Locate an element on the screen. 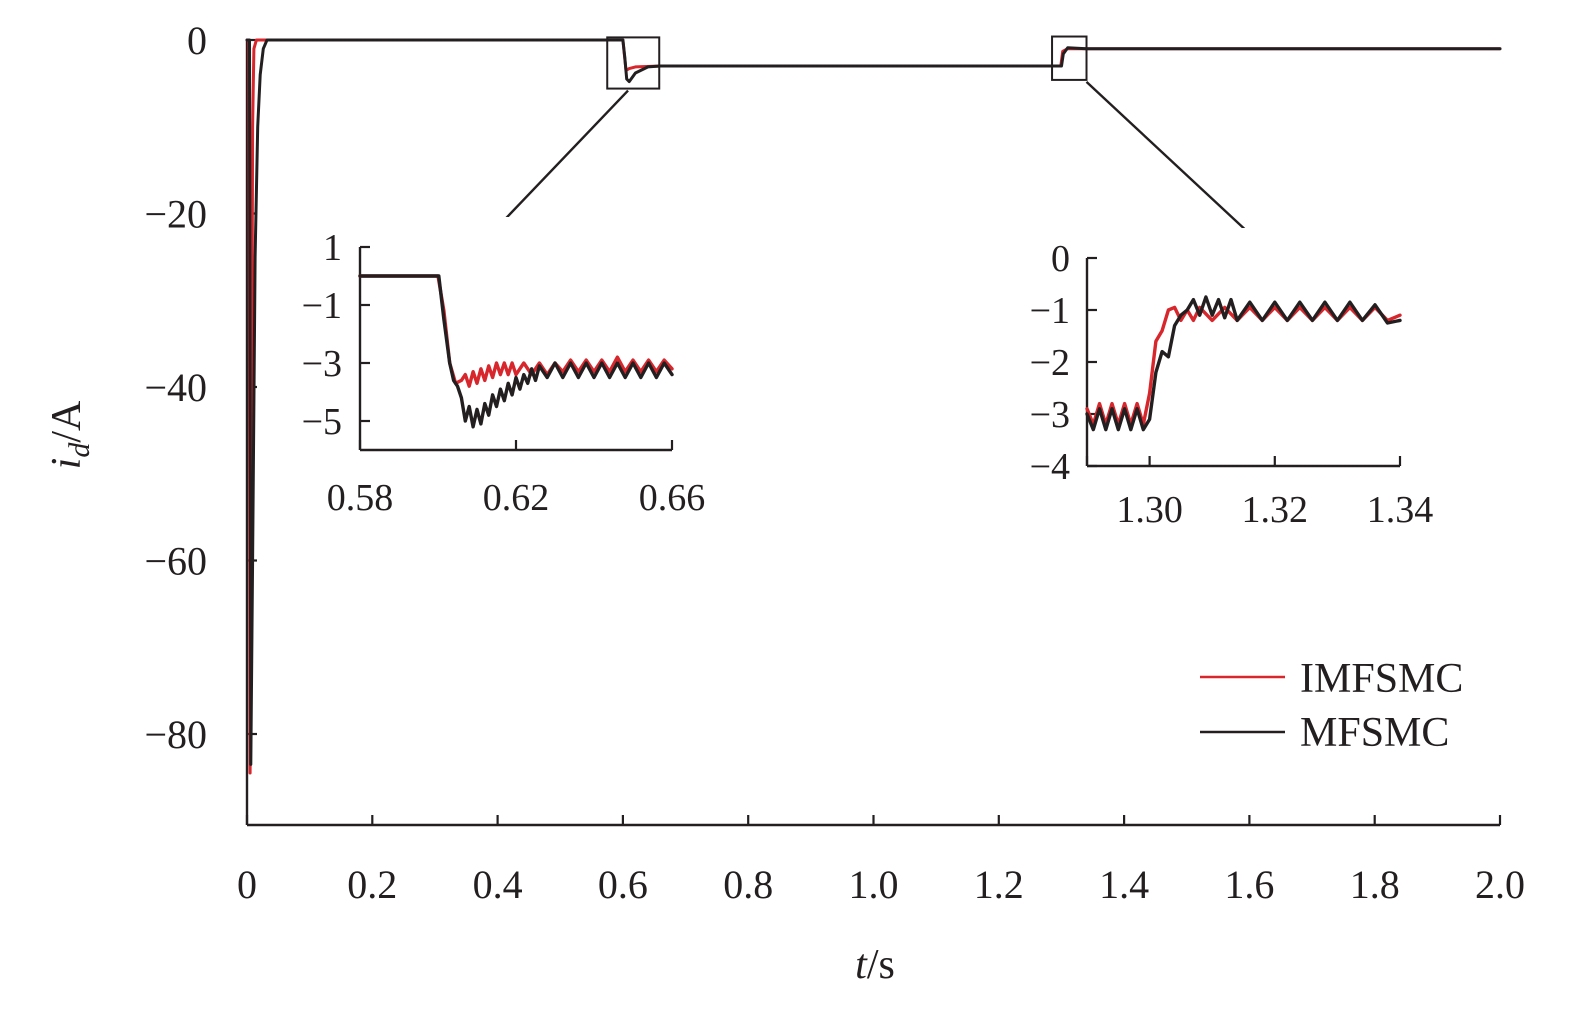 This screenshot has width=1575, height=1014. x-tick-label: 0.4 is located at coordinates (498, 884).